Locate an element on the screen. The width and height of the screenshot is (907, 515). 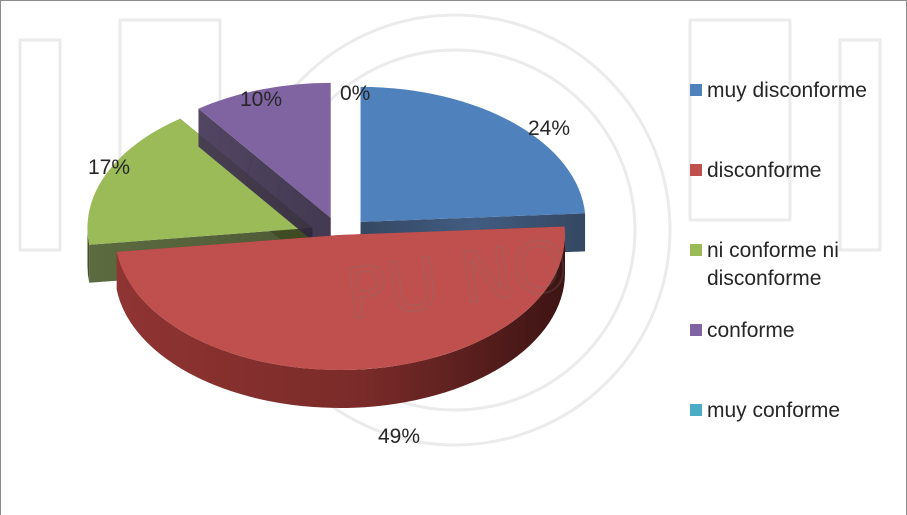
data-label-disconforme: 49% is located at coordinates (399, 436).